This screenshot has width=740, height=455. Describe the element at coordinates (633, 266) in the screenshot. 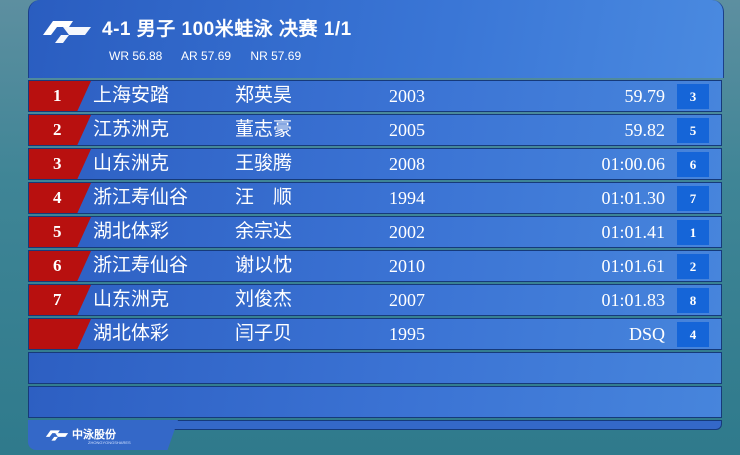

I see `result-time: 01:01.61` at that location.